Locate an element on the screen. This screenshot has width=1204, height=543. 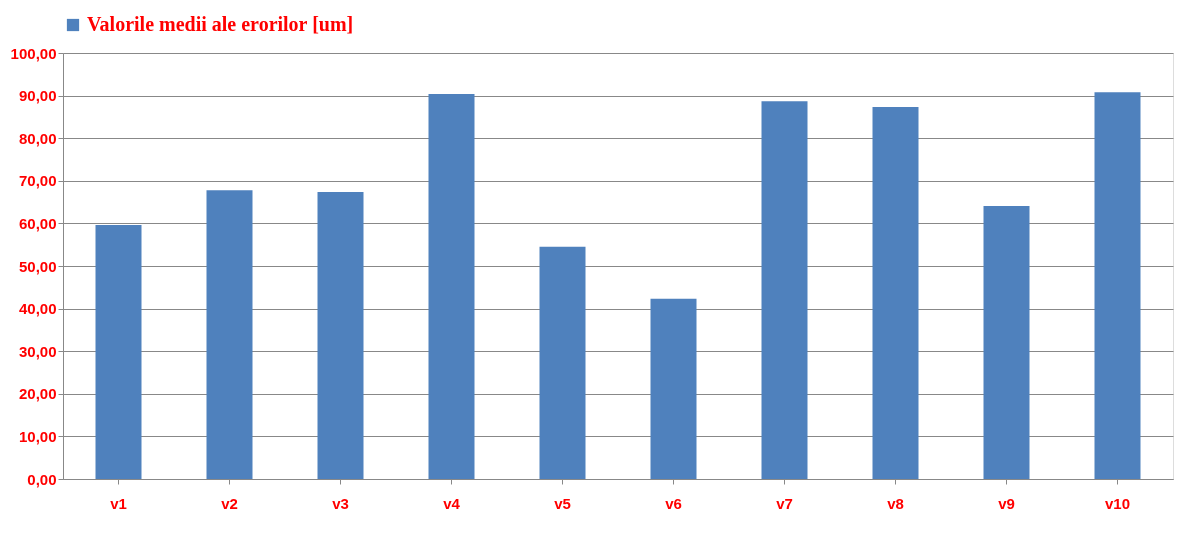
y-tick-label: 30,00 is located at coordinates (37, 351).